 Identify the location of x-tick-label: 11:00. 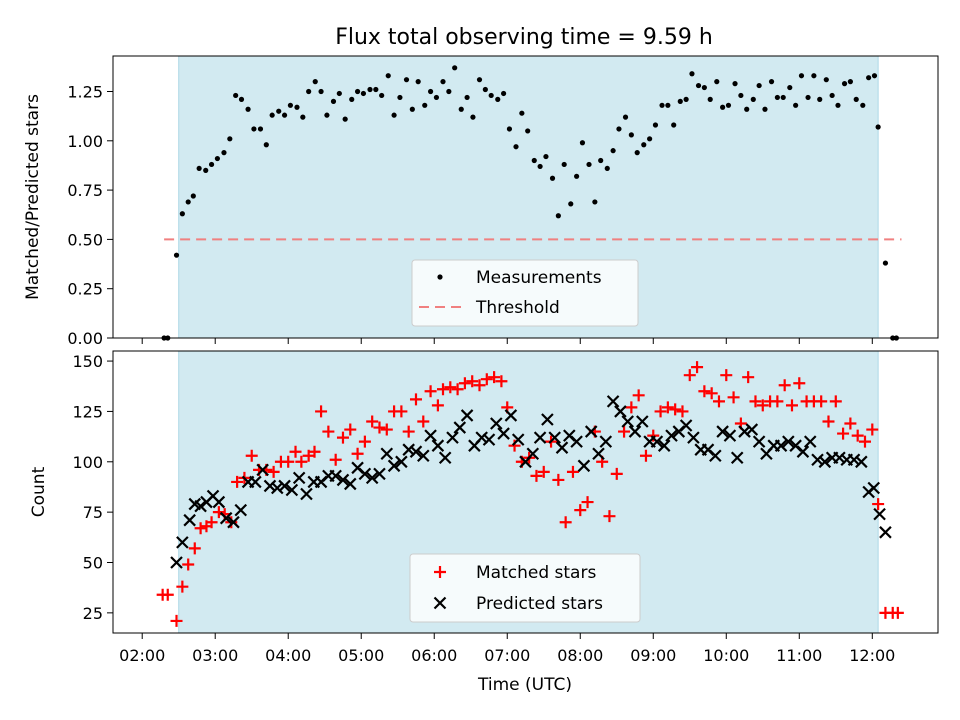
(799, 655).